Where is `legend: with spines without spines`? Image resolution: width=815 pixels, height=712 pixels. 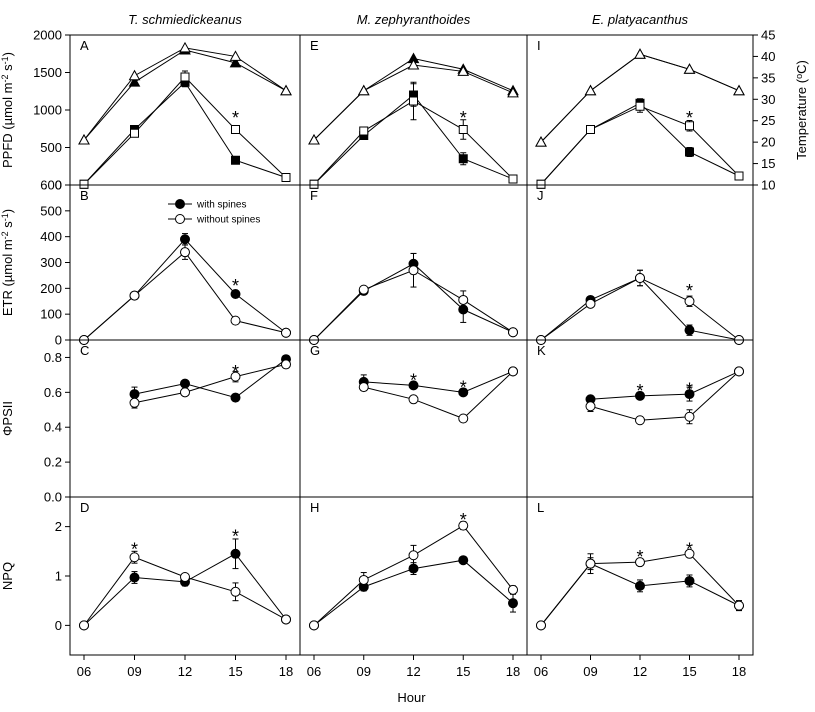
legend: with spines without spines is located at coordinates (214, 212).